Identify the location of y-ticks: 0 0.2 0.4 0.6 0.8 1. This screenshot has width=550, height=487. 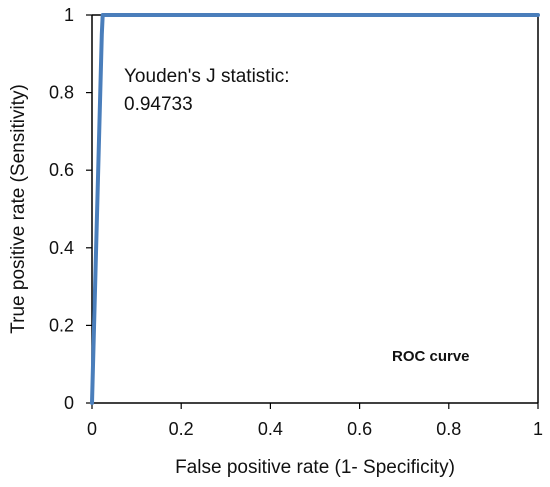
(70, 209).